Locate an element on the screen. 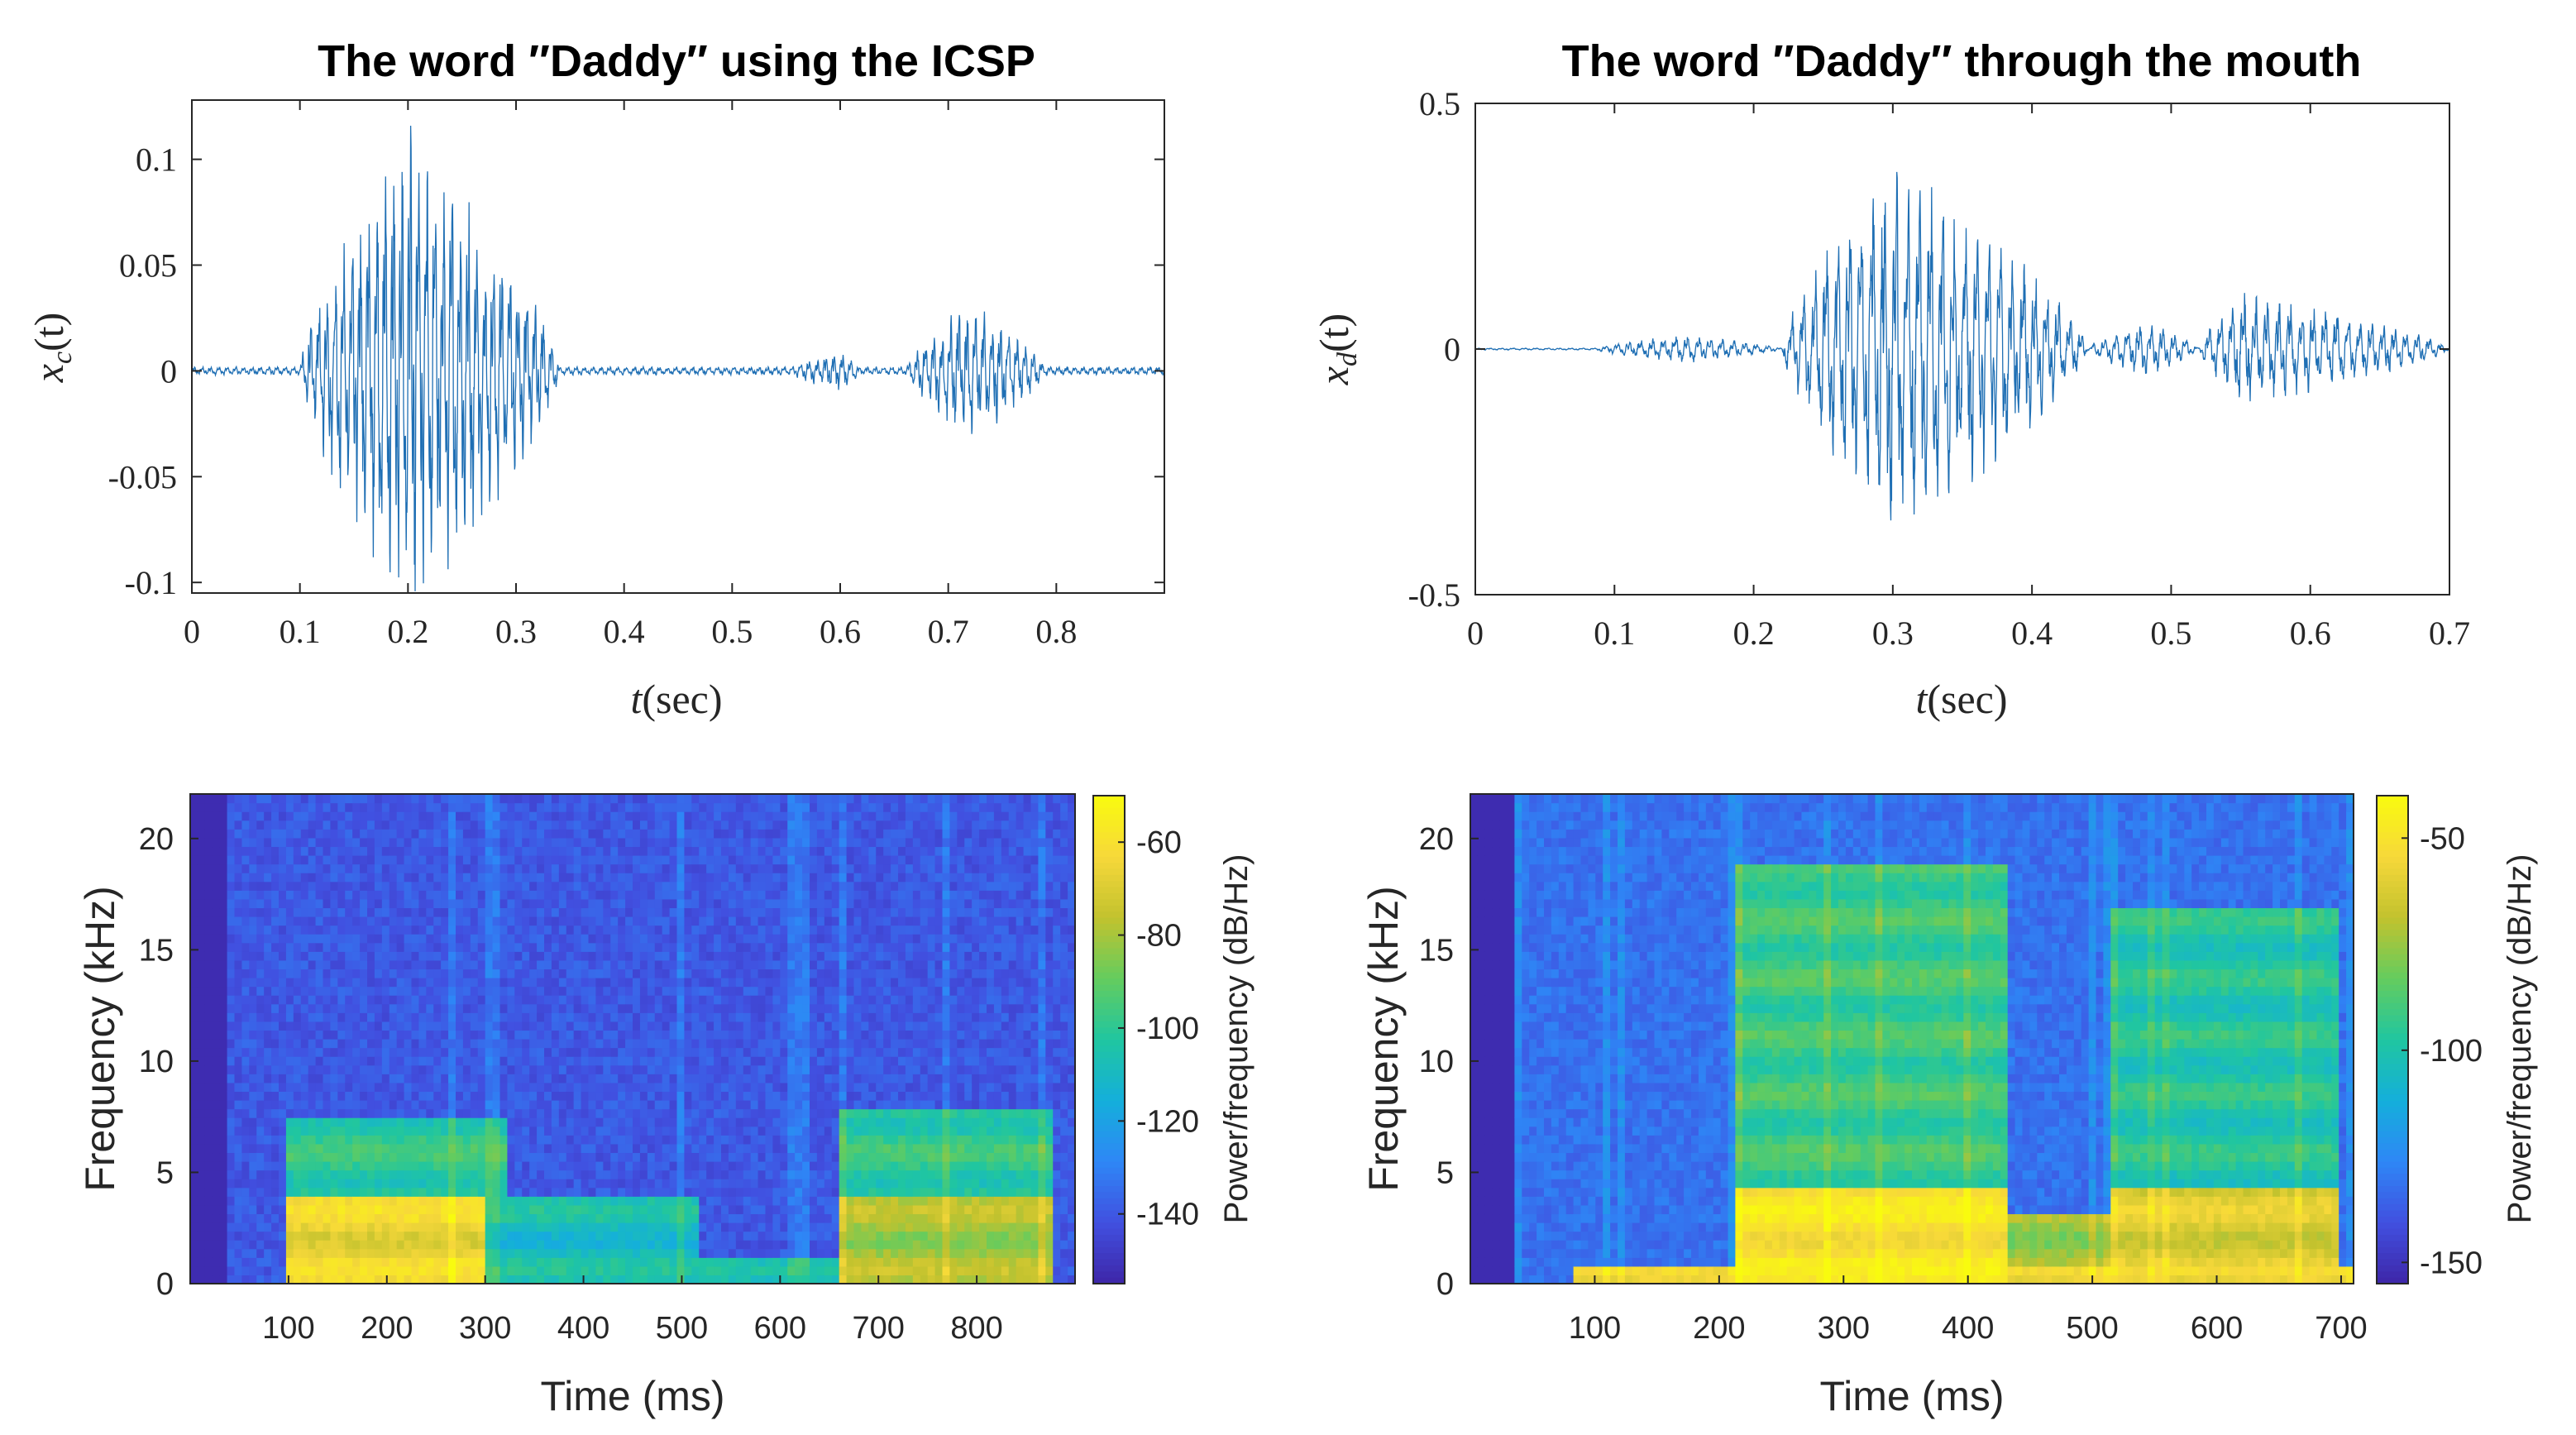 This screenshot has height=1435, width=2576. wave-mouth-line is located at coordinates (1962, 346).